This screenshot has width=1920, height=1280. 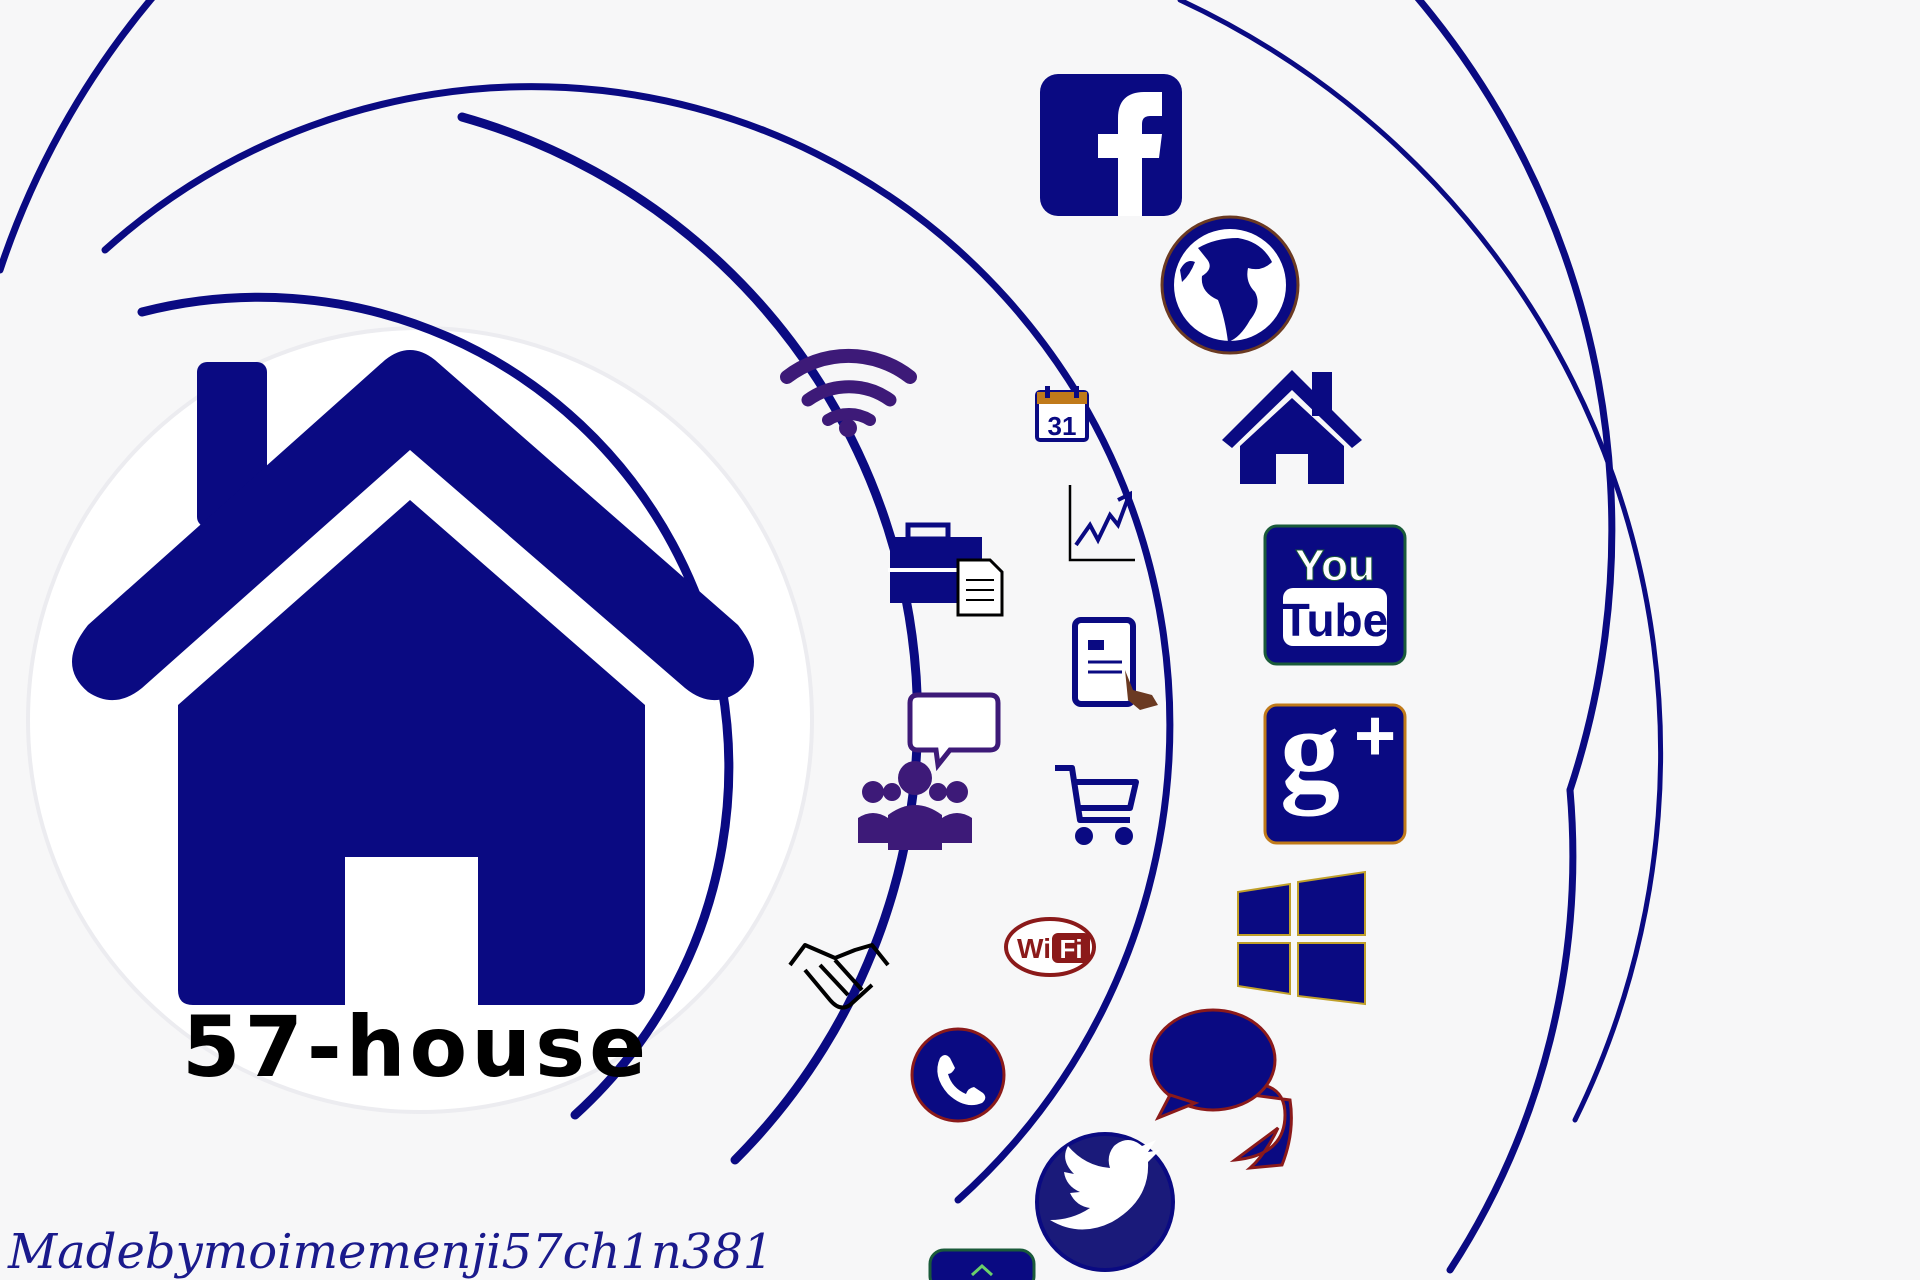 What do you see at coordinates (848, 392) in the screenshot?
I see `wifi-signal-icon` at bounding box center [848, 392].